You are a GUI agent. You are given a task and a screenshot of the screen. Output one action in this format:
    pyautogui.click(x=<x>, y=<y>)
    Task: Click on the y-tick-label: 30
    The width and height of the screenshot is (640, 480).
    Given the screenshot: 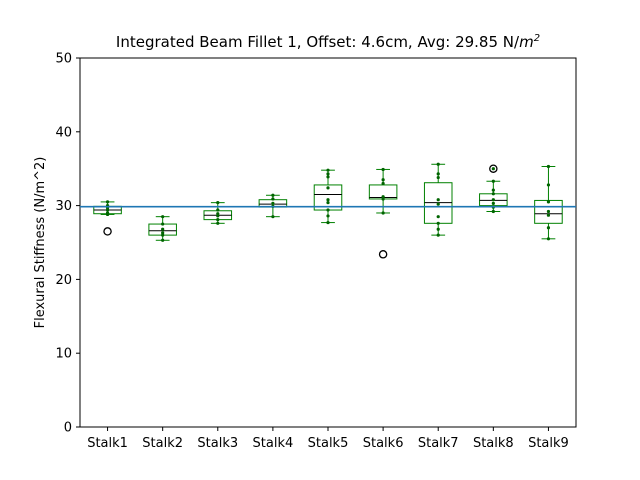 What is the action you would take?
    pyautogui.click(x=63, y=206)
    